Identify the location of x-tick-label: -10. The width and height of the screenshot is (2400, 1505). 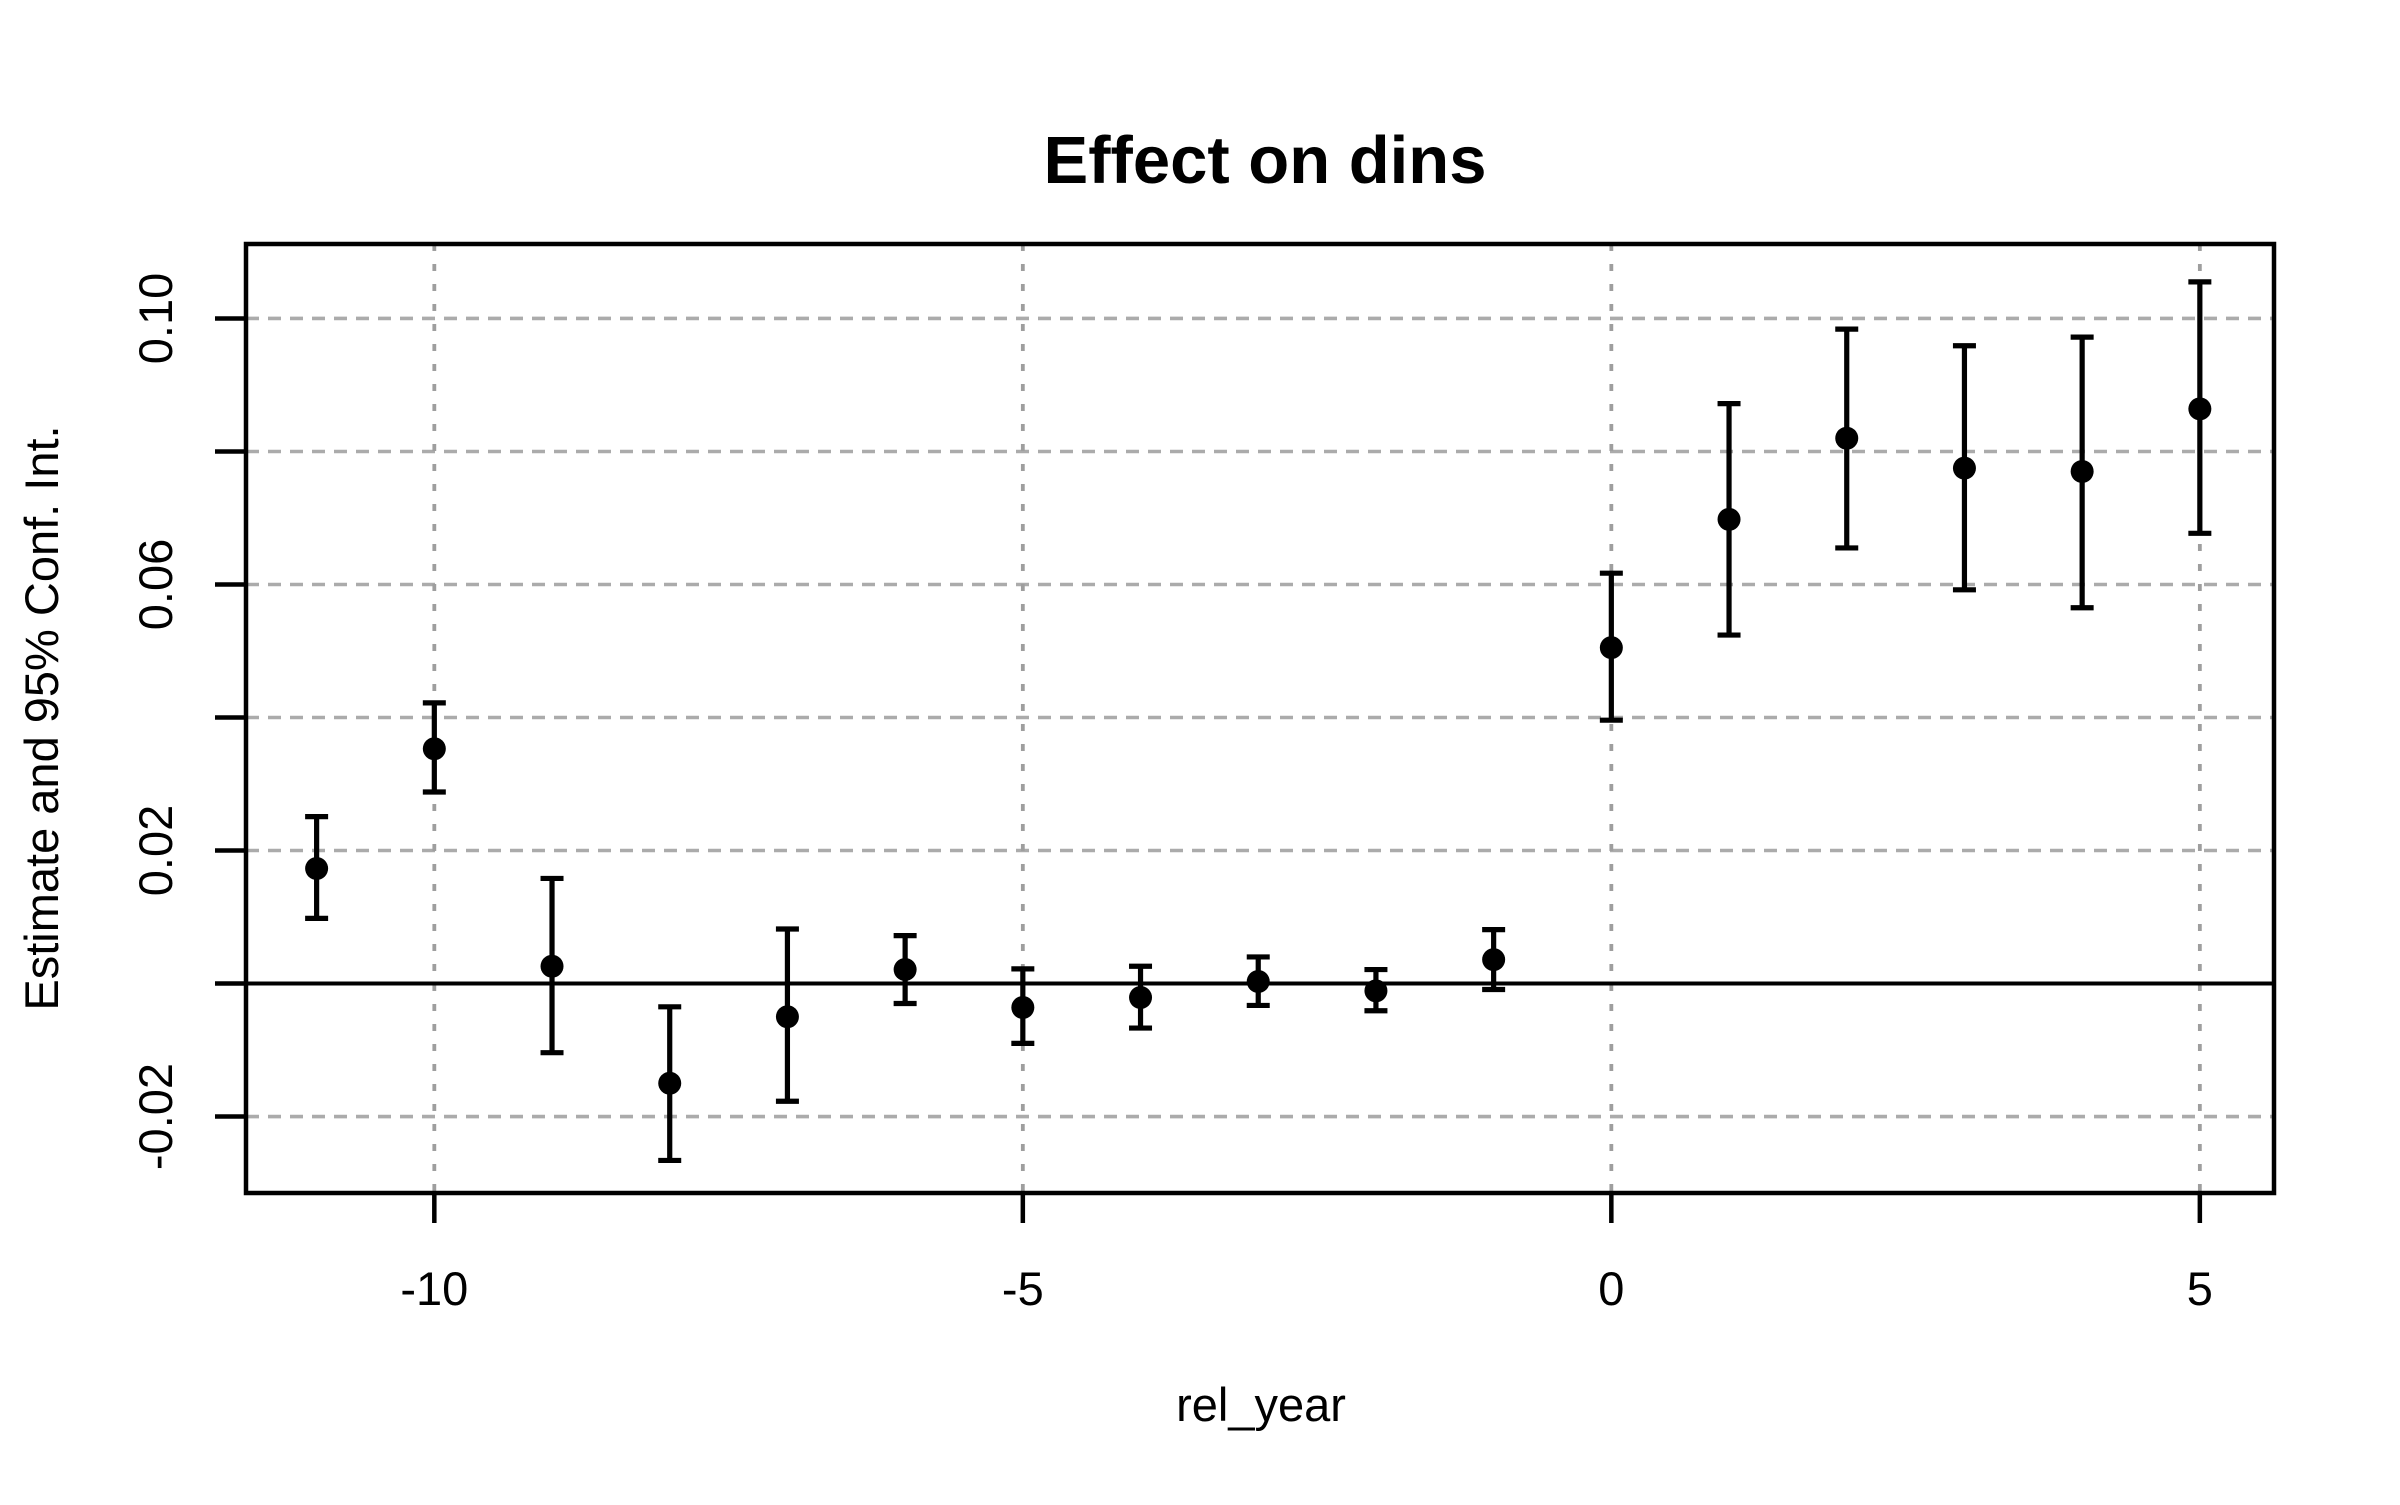
(434, 1288).